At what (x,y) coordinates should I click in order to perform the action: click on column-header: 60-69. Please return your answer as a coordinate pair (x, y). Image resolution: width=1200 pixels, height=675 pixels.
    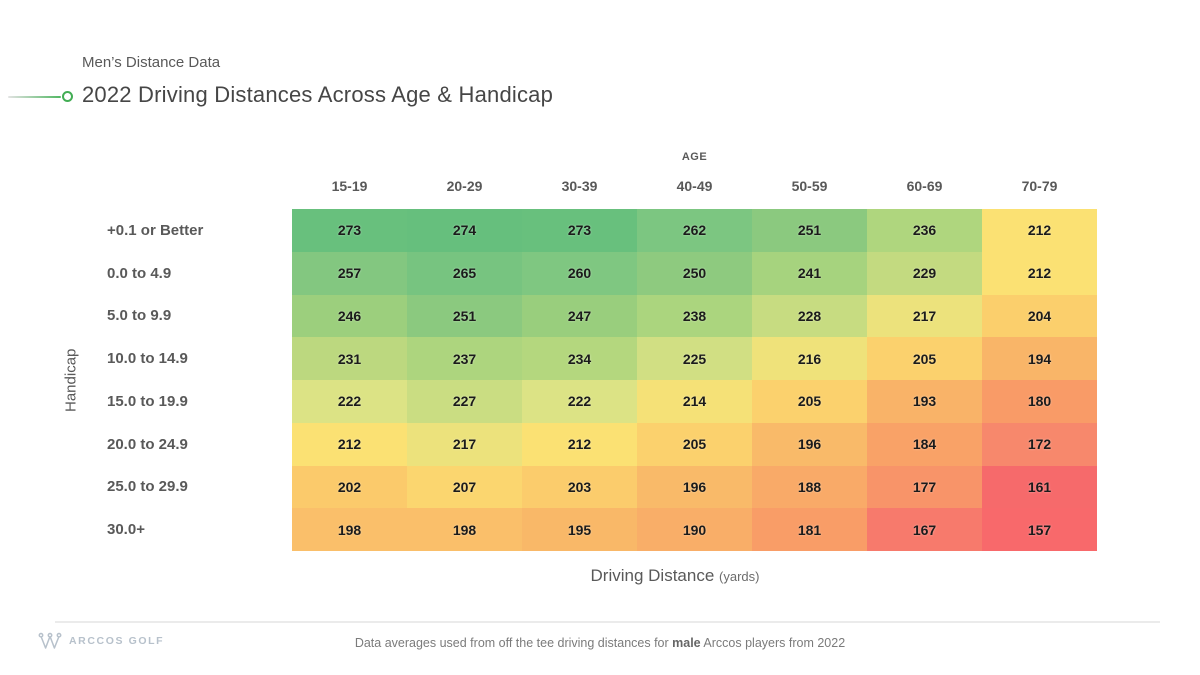
    Looking at the image, I should click on (924, 186).